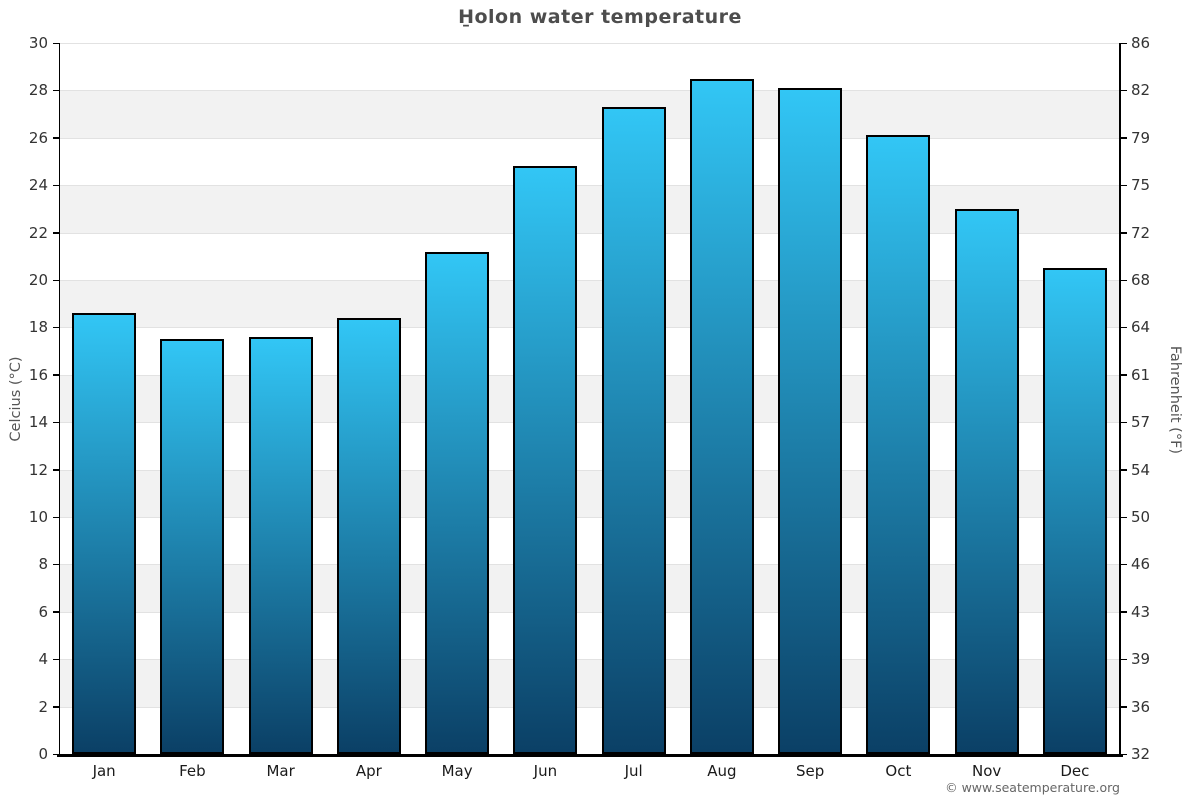  Describe the element at coordinates (1141, 517) in the screenshot. I see `y-axis-label-fahrenheit: 50` at that location.